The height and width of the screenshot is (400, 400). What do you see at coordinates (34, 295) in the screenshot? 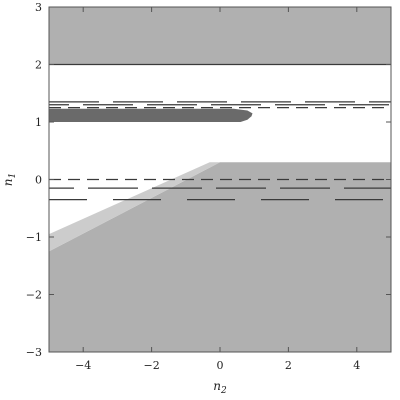
I see `y-tick-label: −2` at bounding box center [34, 295].